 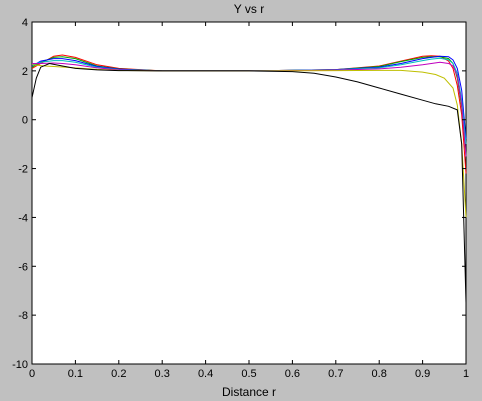 What do you see at coordinates (75, 374) in the screenshot?
I see `x-tick-label-1: 0.1` at bounding box center [75, 374].